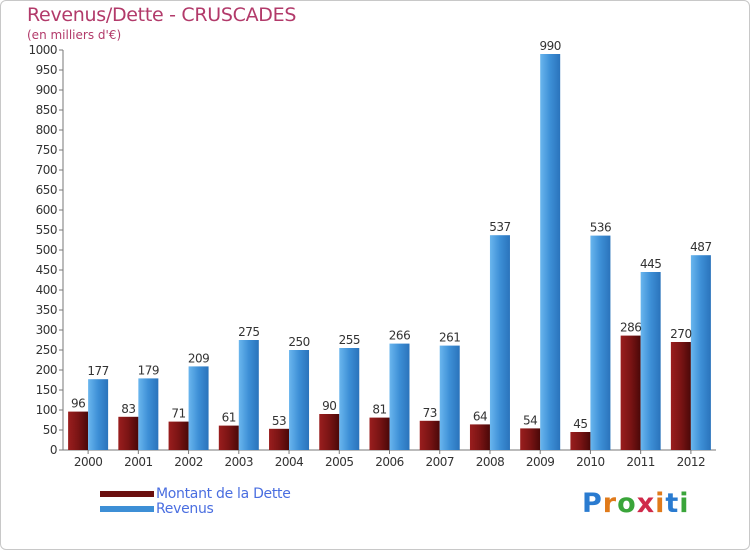 Image resolution: width=750 pixels, height=550 pixels. Describe the element at coordinates (46, 410) in the screenshot. I see `y-tick-label: 100` at that location.